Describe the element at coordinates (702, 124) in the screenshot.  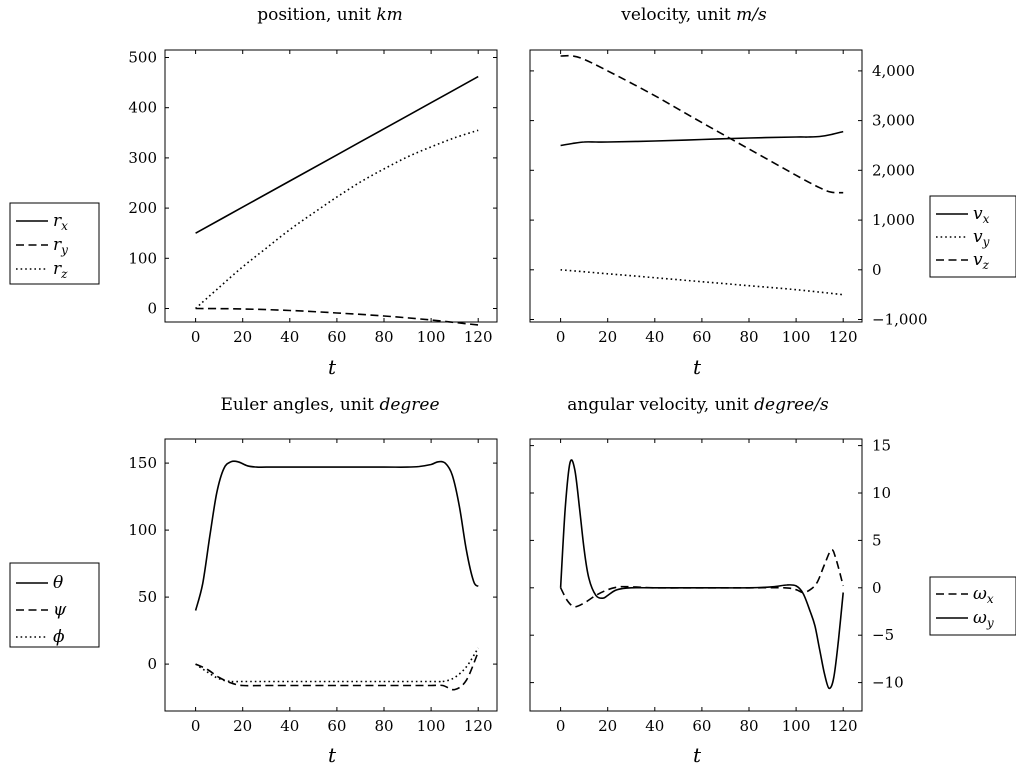
I see `series-v-z-line` at that location.